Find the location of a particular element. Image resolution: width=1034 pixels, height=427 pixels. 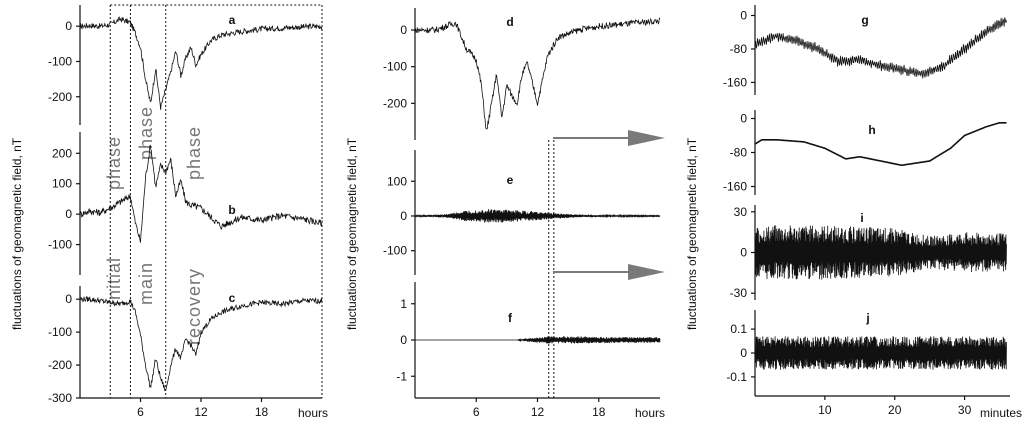

y-tick-label-j-1: 0 is located at coordinates (743, 353).